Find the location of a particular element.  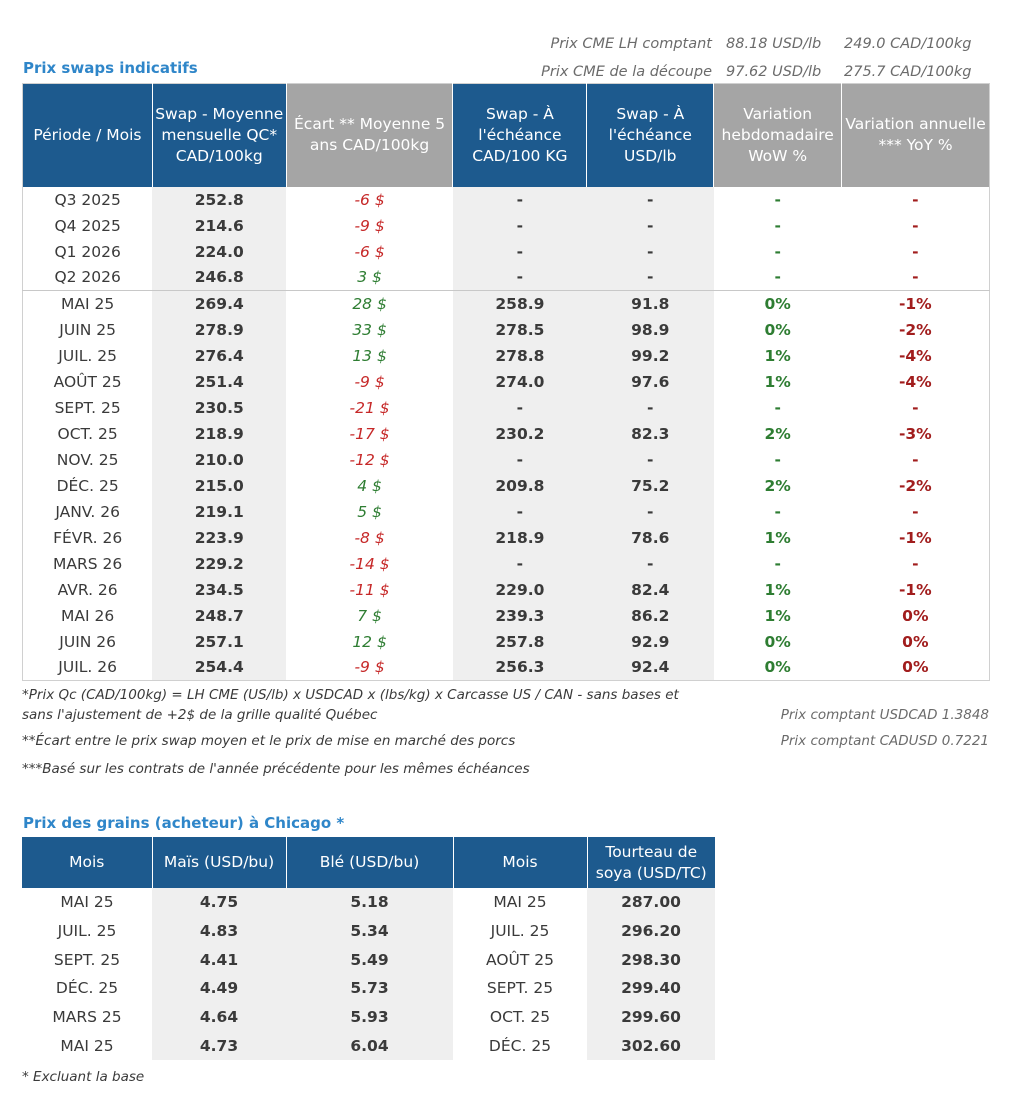

soy-month-cell: OCT. 25 is located at coordinates (520, 1017).